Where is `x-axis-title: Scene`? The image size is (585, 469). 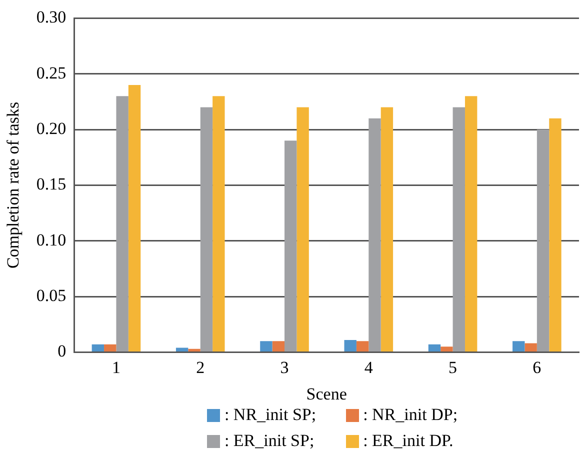 x-axis-title: Scene is located at coordinates (326, 394).